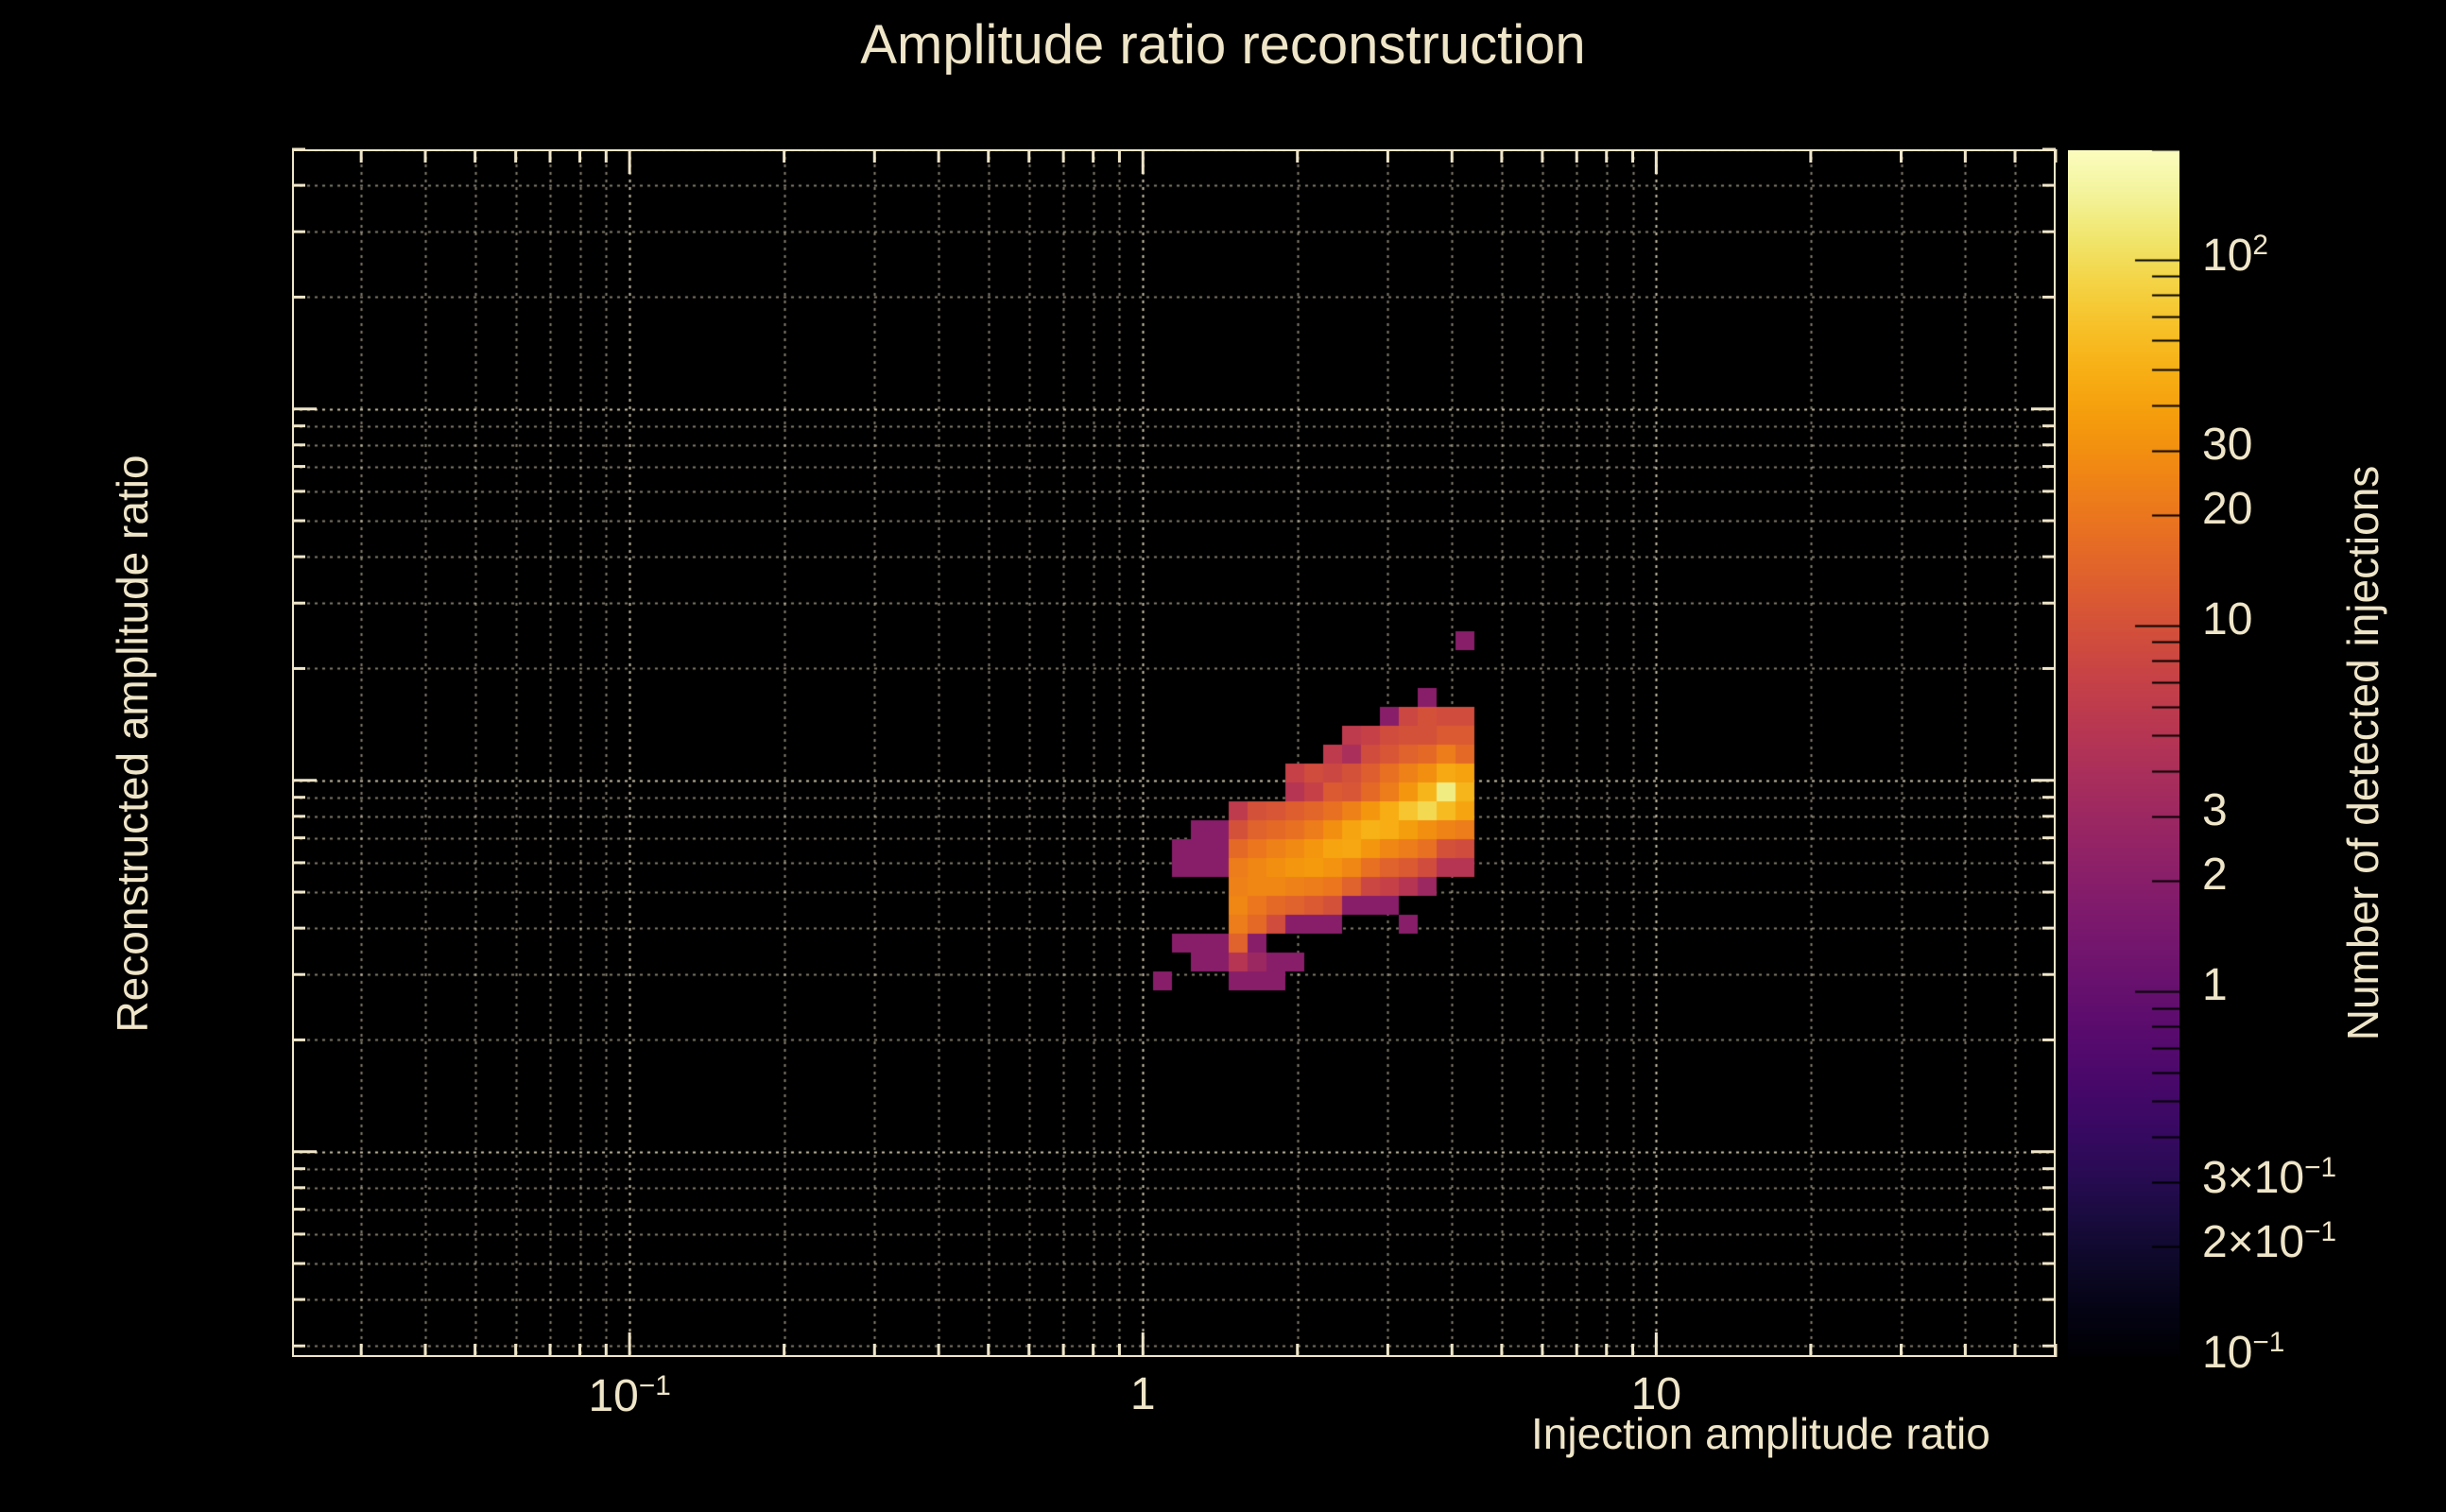 The image size is (2446, 1512). I want to click on colorbar-tick-label: 10², so click(2235, 255).